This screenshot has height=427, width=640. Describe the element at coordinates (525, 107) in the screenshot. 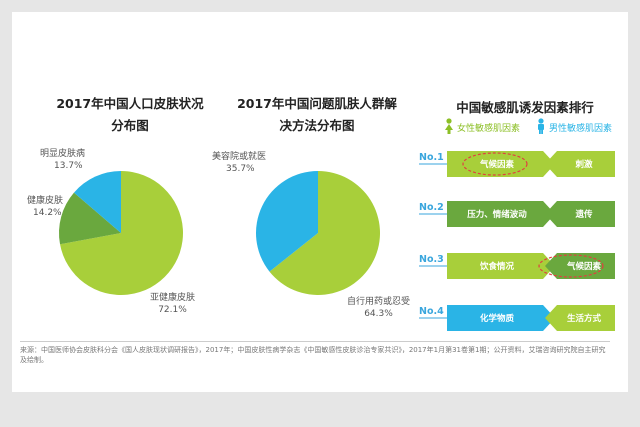

I see `ranking-title: 中国敏感肌诱发因素排行` at that location.